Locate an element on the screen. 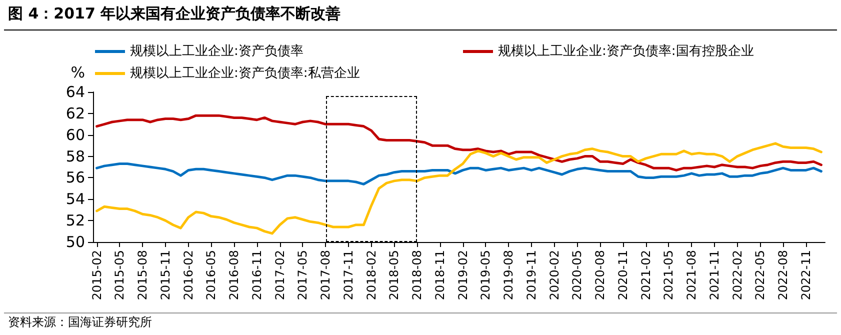  x-tick-label: 2019-05 is located at coordinates (485, 275).